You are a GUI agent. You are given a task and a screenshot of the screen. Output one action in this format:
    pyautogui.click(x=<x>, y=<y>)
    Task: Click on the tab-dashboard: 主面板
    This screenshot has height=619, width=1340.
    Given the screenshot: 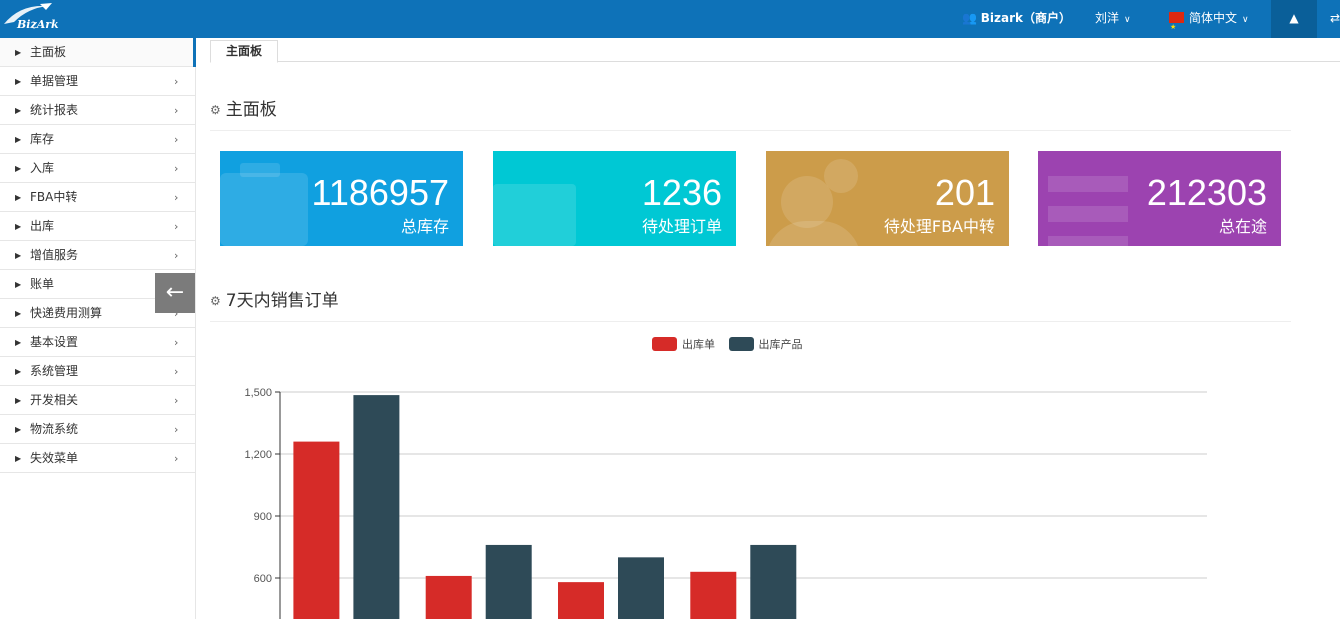 What is the action you would take?
    pyautogui.click(x=244, y=51)
    